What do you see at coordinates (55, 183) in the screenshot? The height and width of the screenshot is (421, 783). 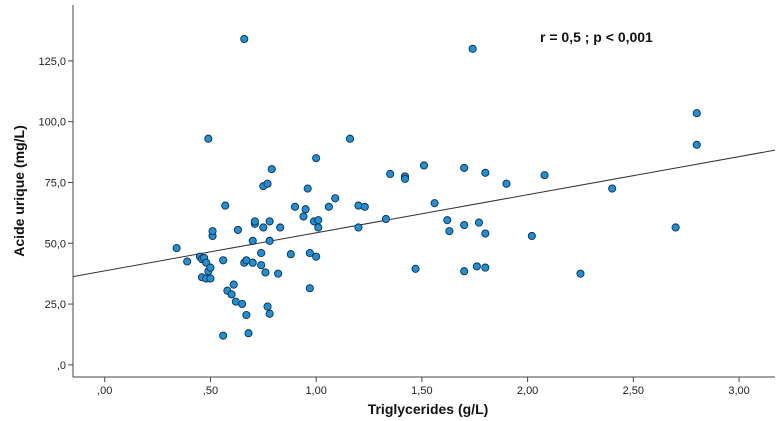 I see `y-tick-label: 75,0` at bounding box center [55, 183].